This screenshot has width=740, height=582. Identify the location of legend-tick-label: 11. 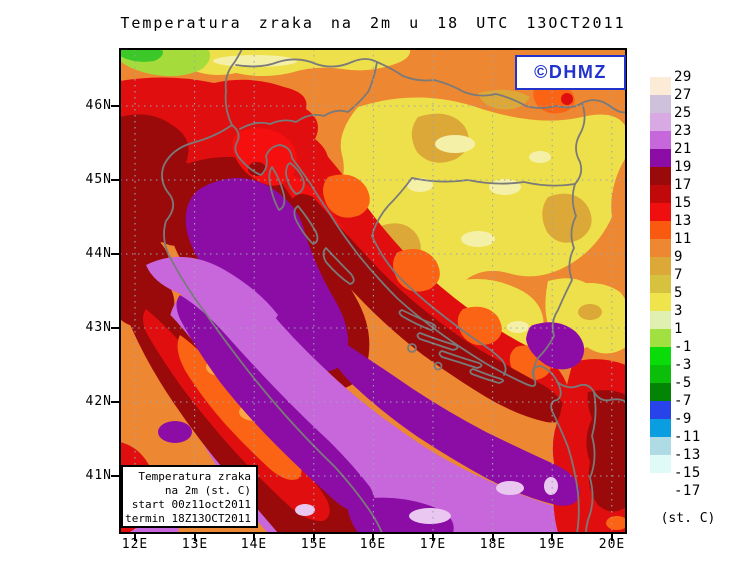
(683, 239).